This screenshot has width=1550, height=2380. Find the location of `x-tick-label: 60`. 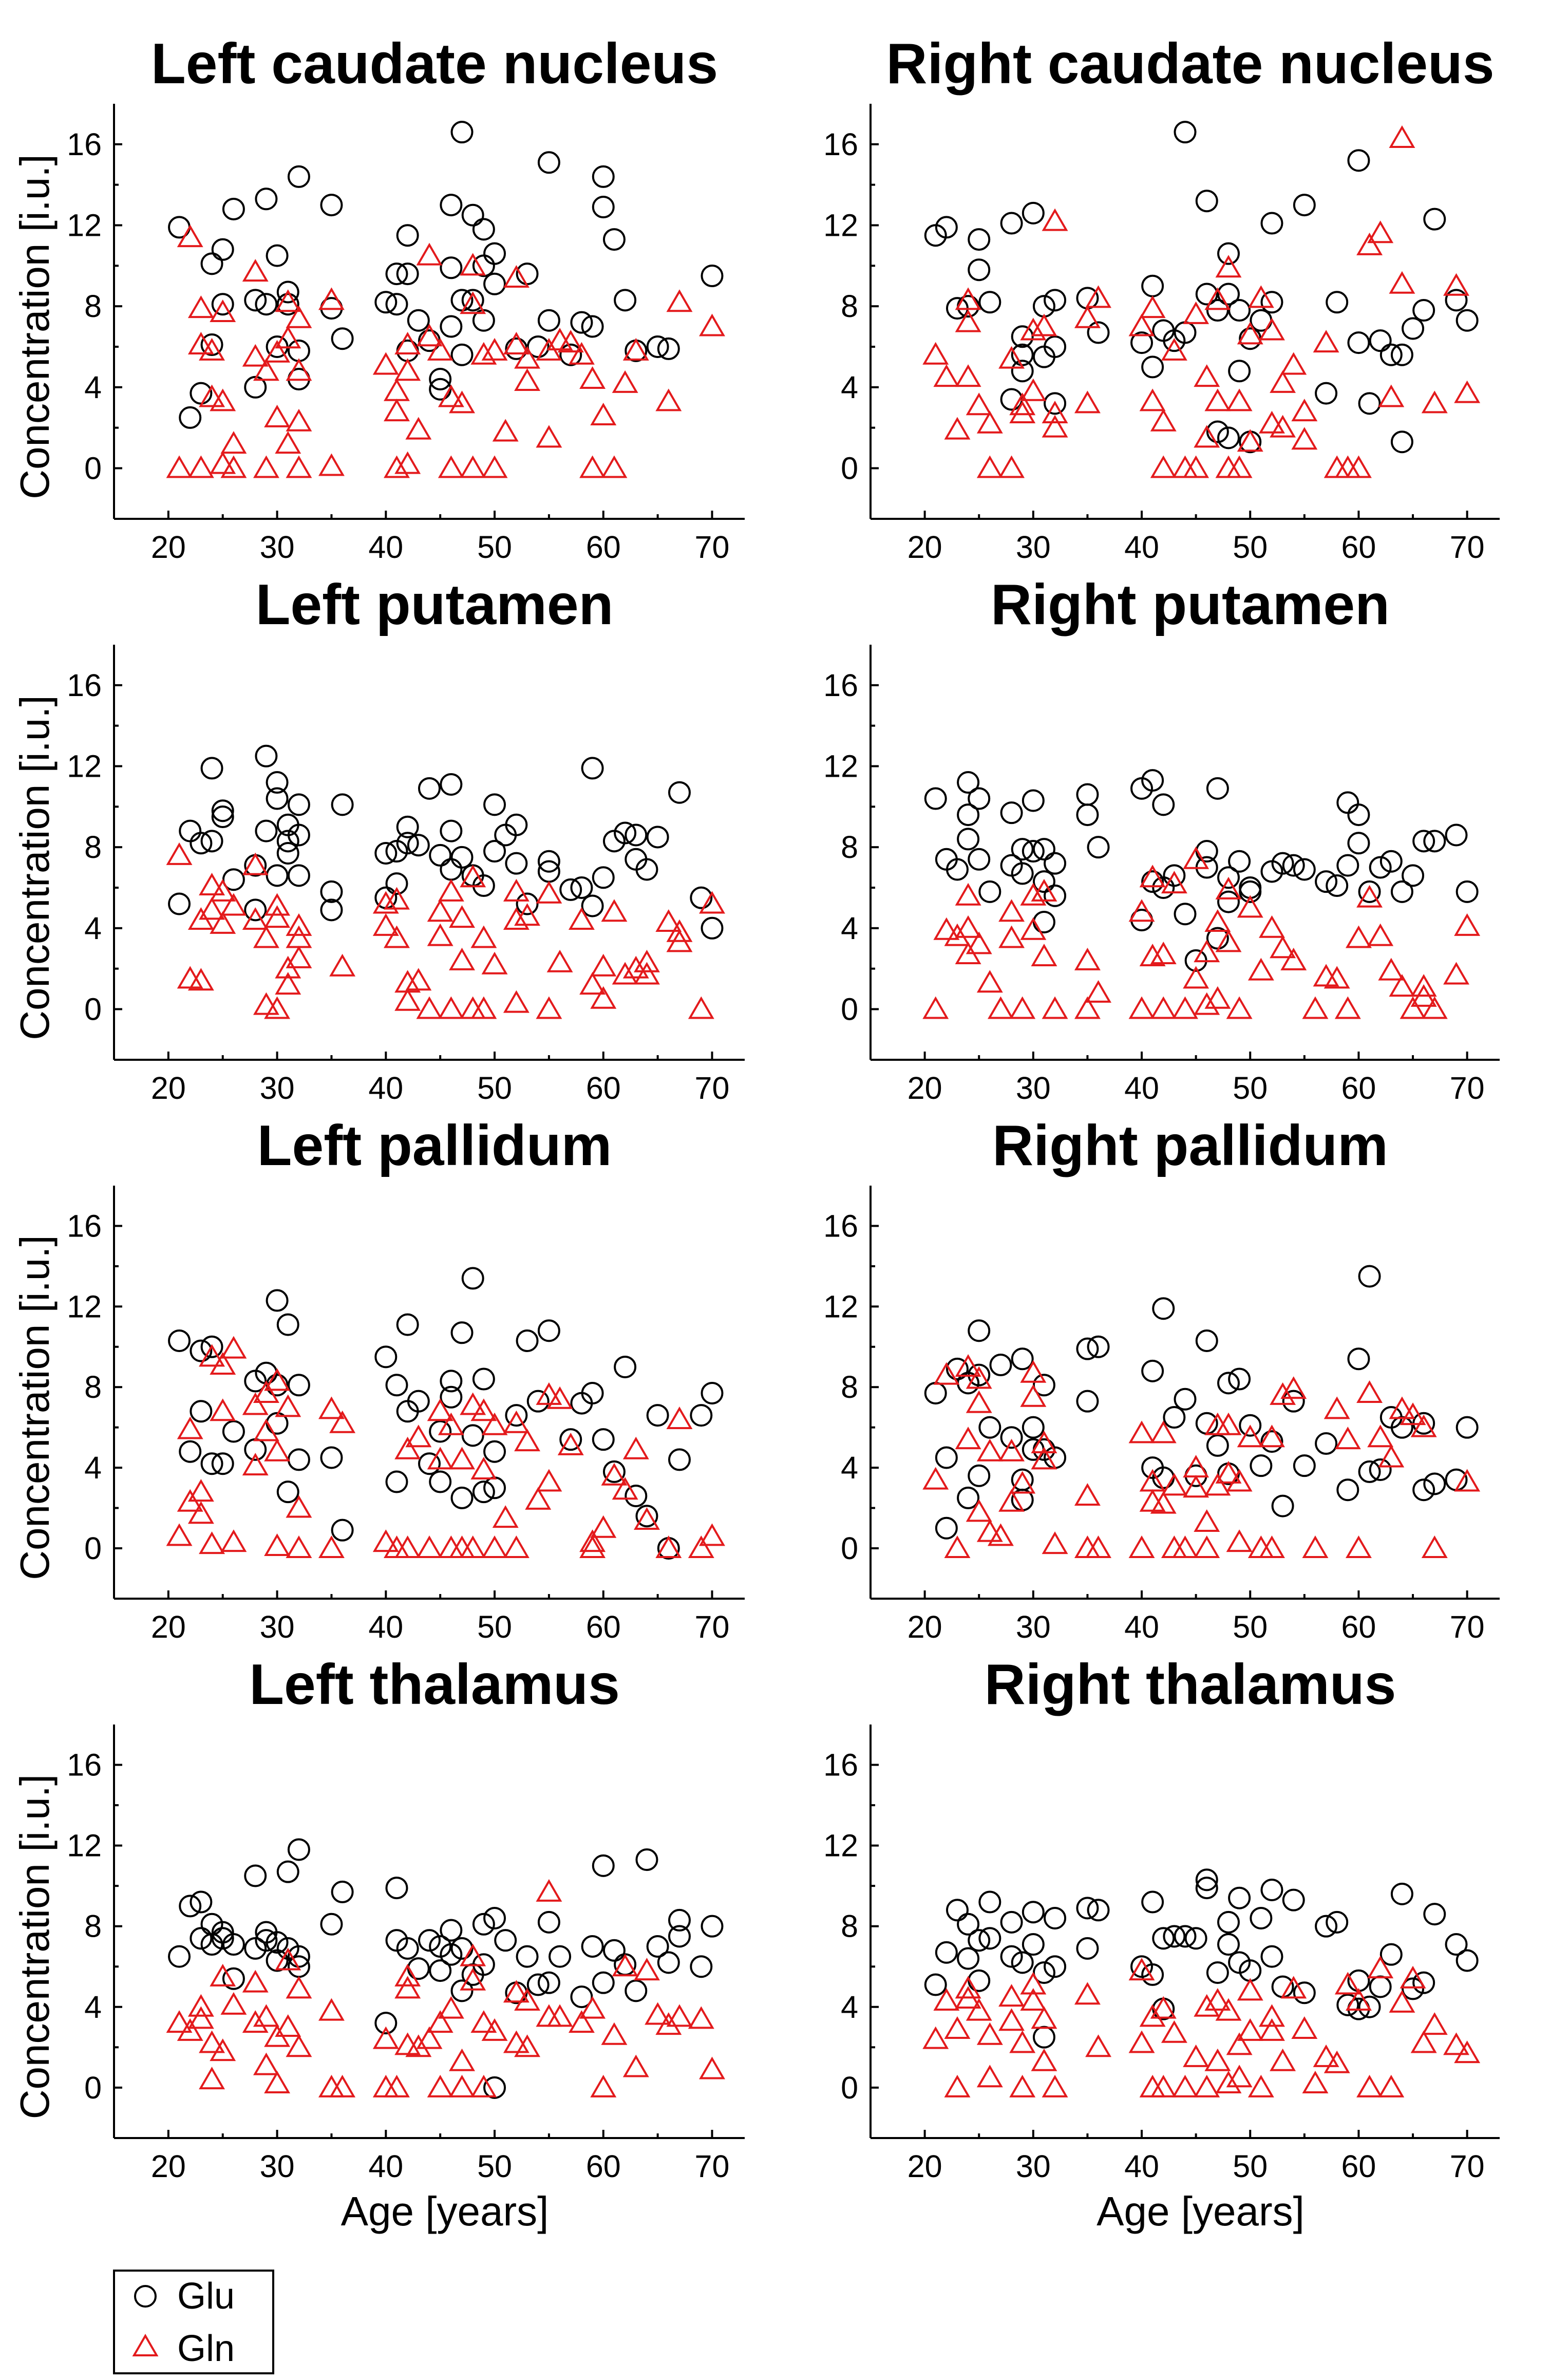

x-tick-label: 60 is located at coordinates (1358, 2166).